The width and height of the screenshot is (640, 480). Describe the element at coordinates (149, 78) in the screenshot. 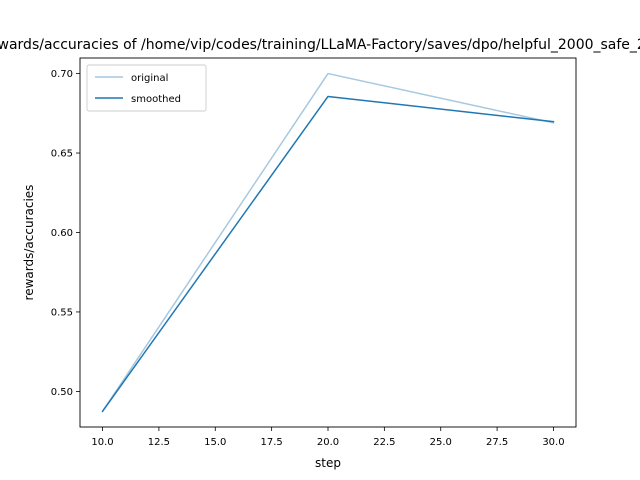

I see `legend-label-original: original` at that location.